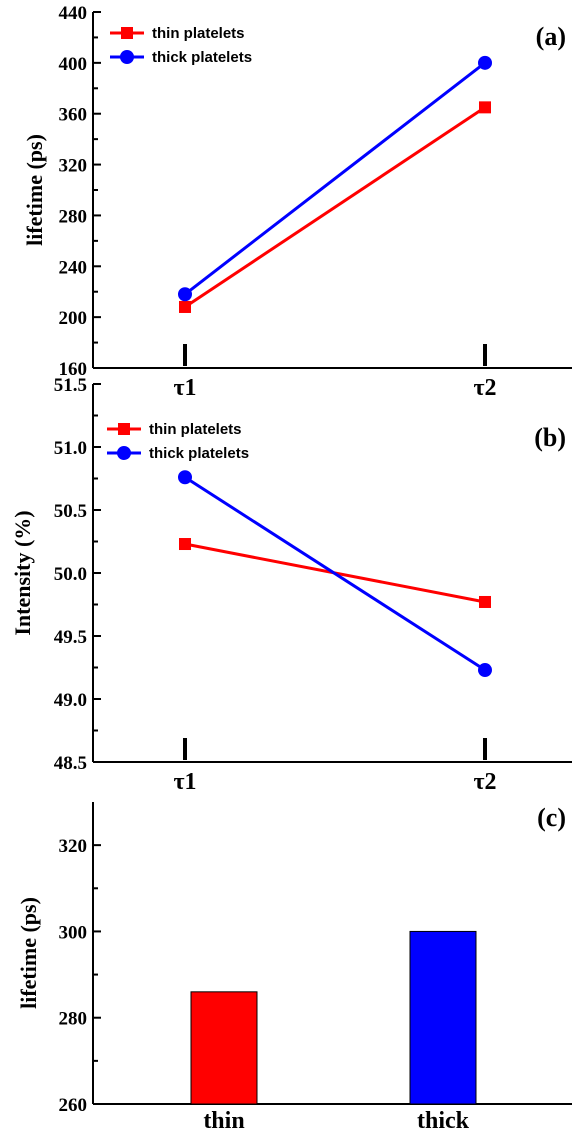  Describe the element at coordinates (551, 36) in the screenshot. I see `panel-label: (a)` at that location.